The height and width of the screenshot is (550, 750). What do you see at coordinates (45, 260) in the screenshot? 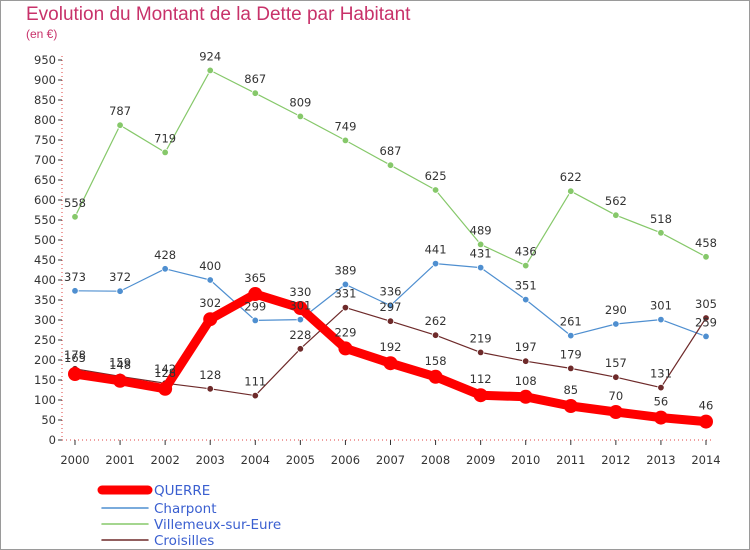
I see `y-tick-label: 450` at bounding box center [45, 260].